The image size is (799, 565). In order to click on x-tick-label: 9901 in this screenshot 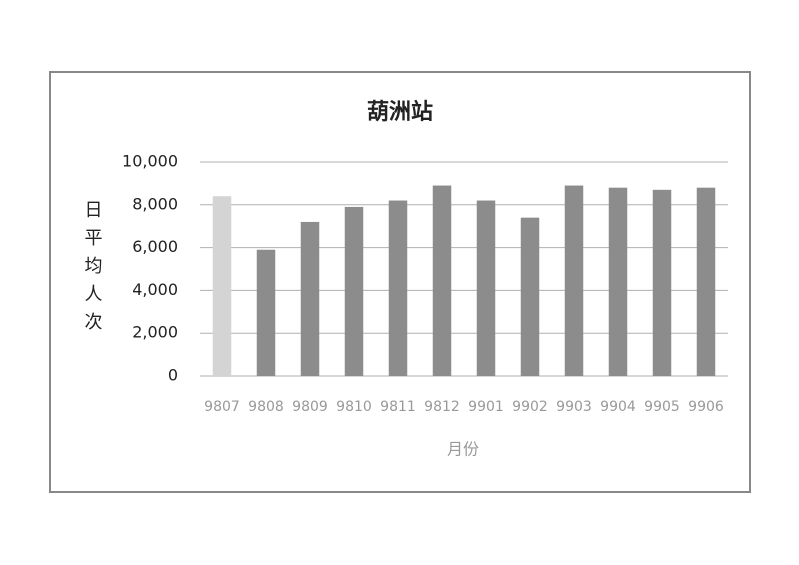, I will do `click(486, 407)`.